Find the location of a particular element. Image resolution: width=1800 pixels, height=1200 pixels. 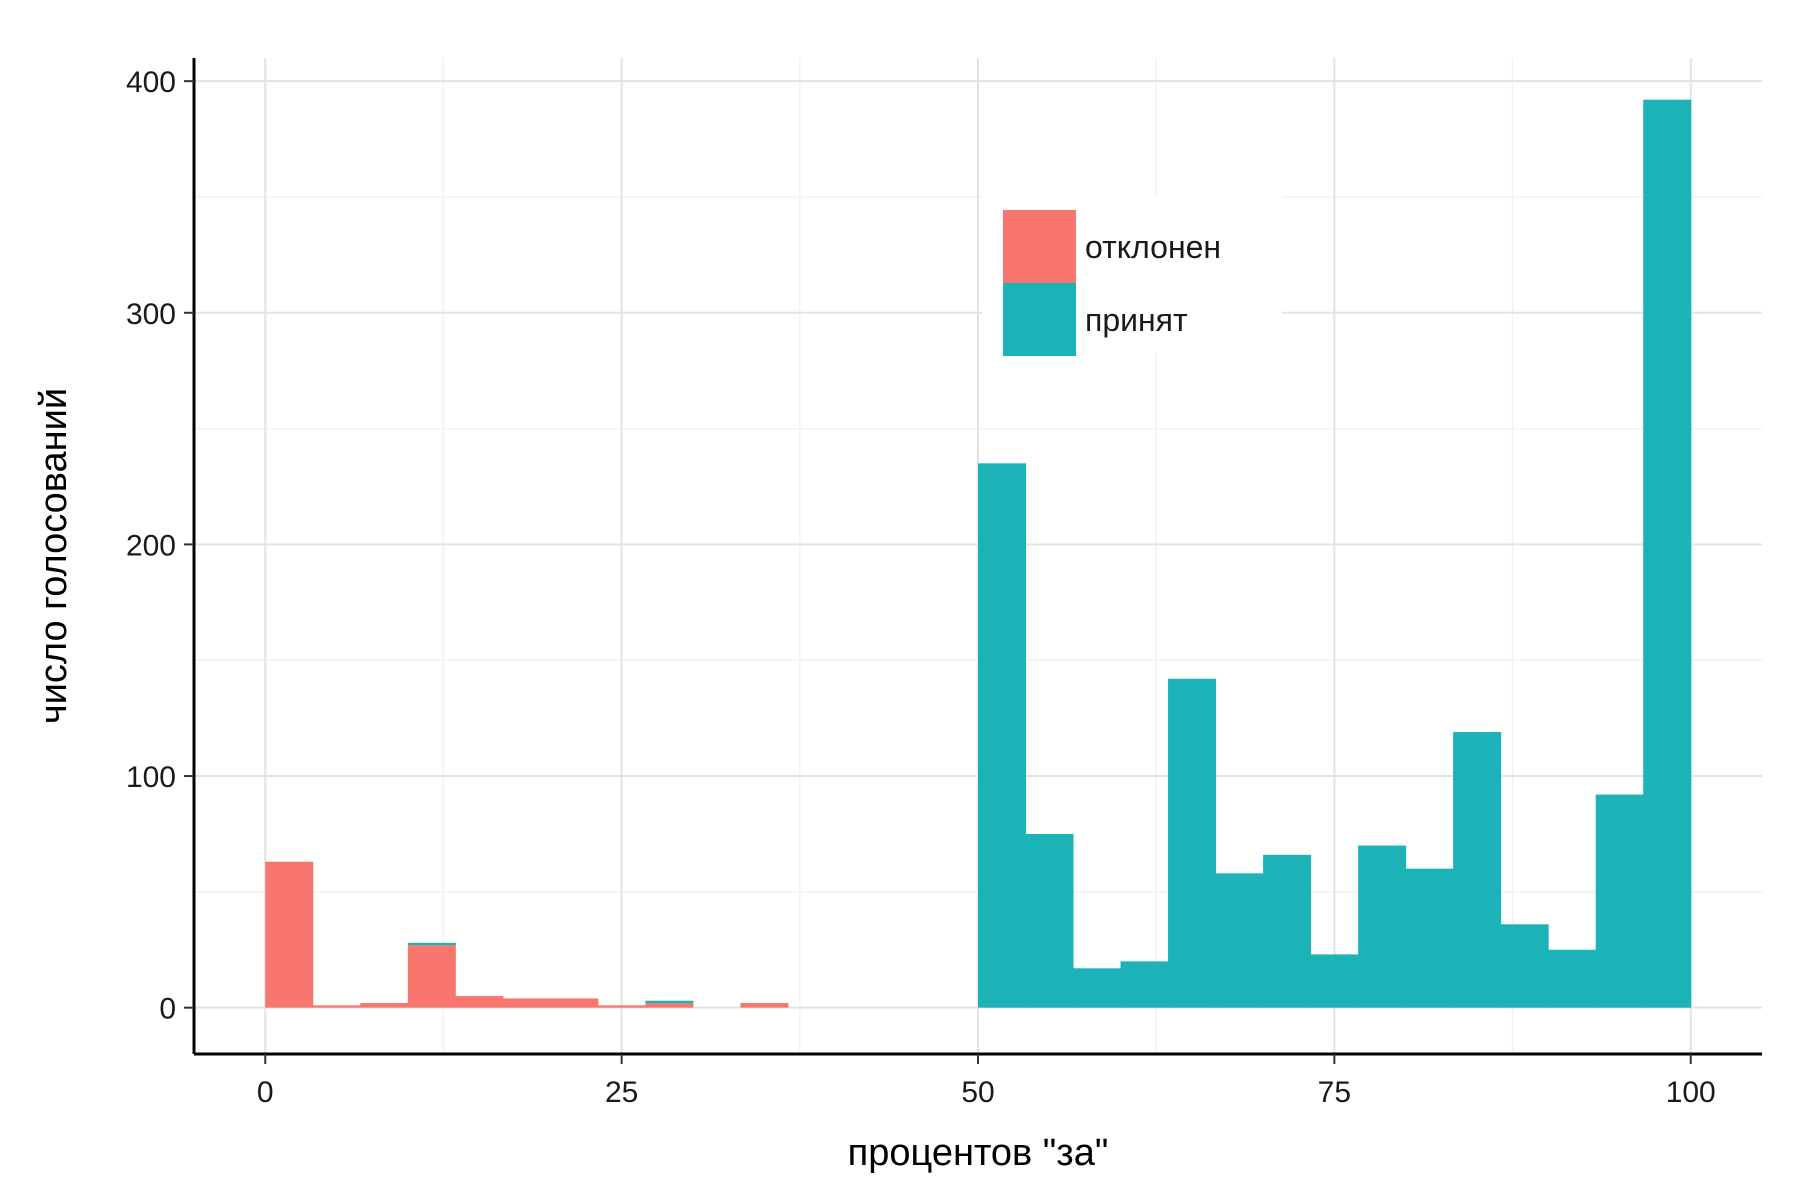

x-tick-label: 50 is located at coordinates (977, 1092).